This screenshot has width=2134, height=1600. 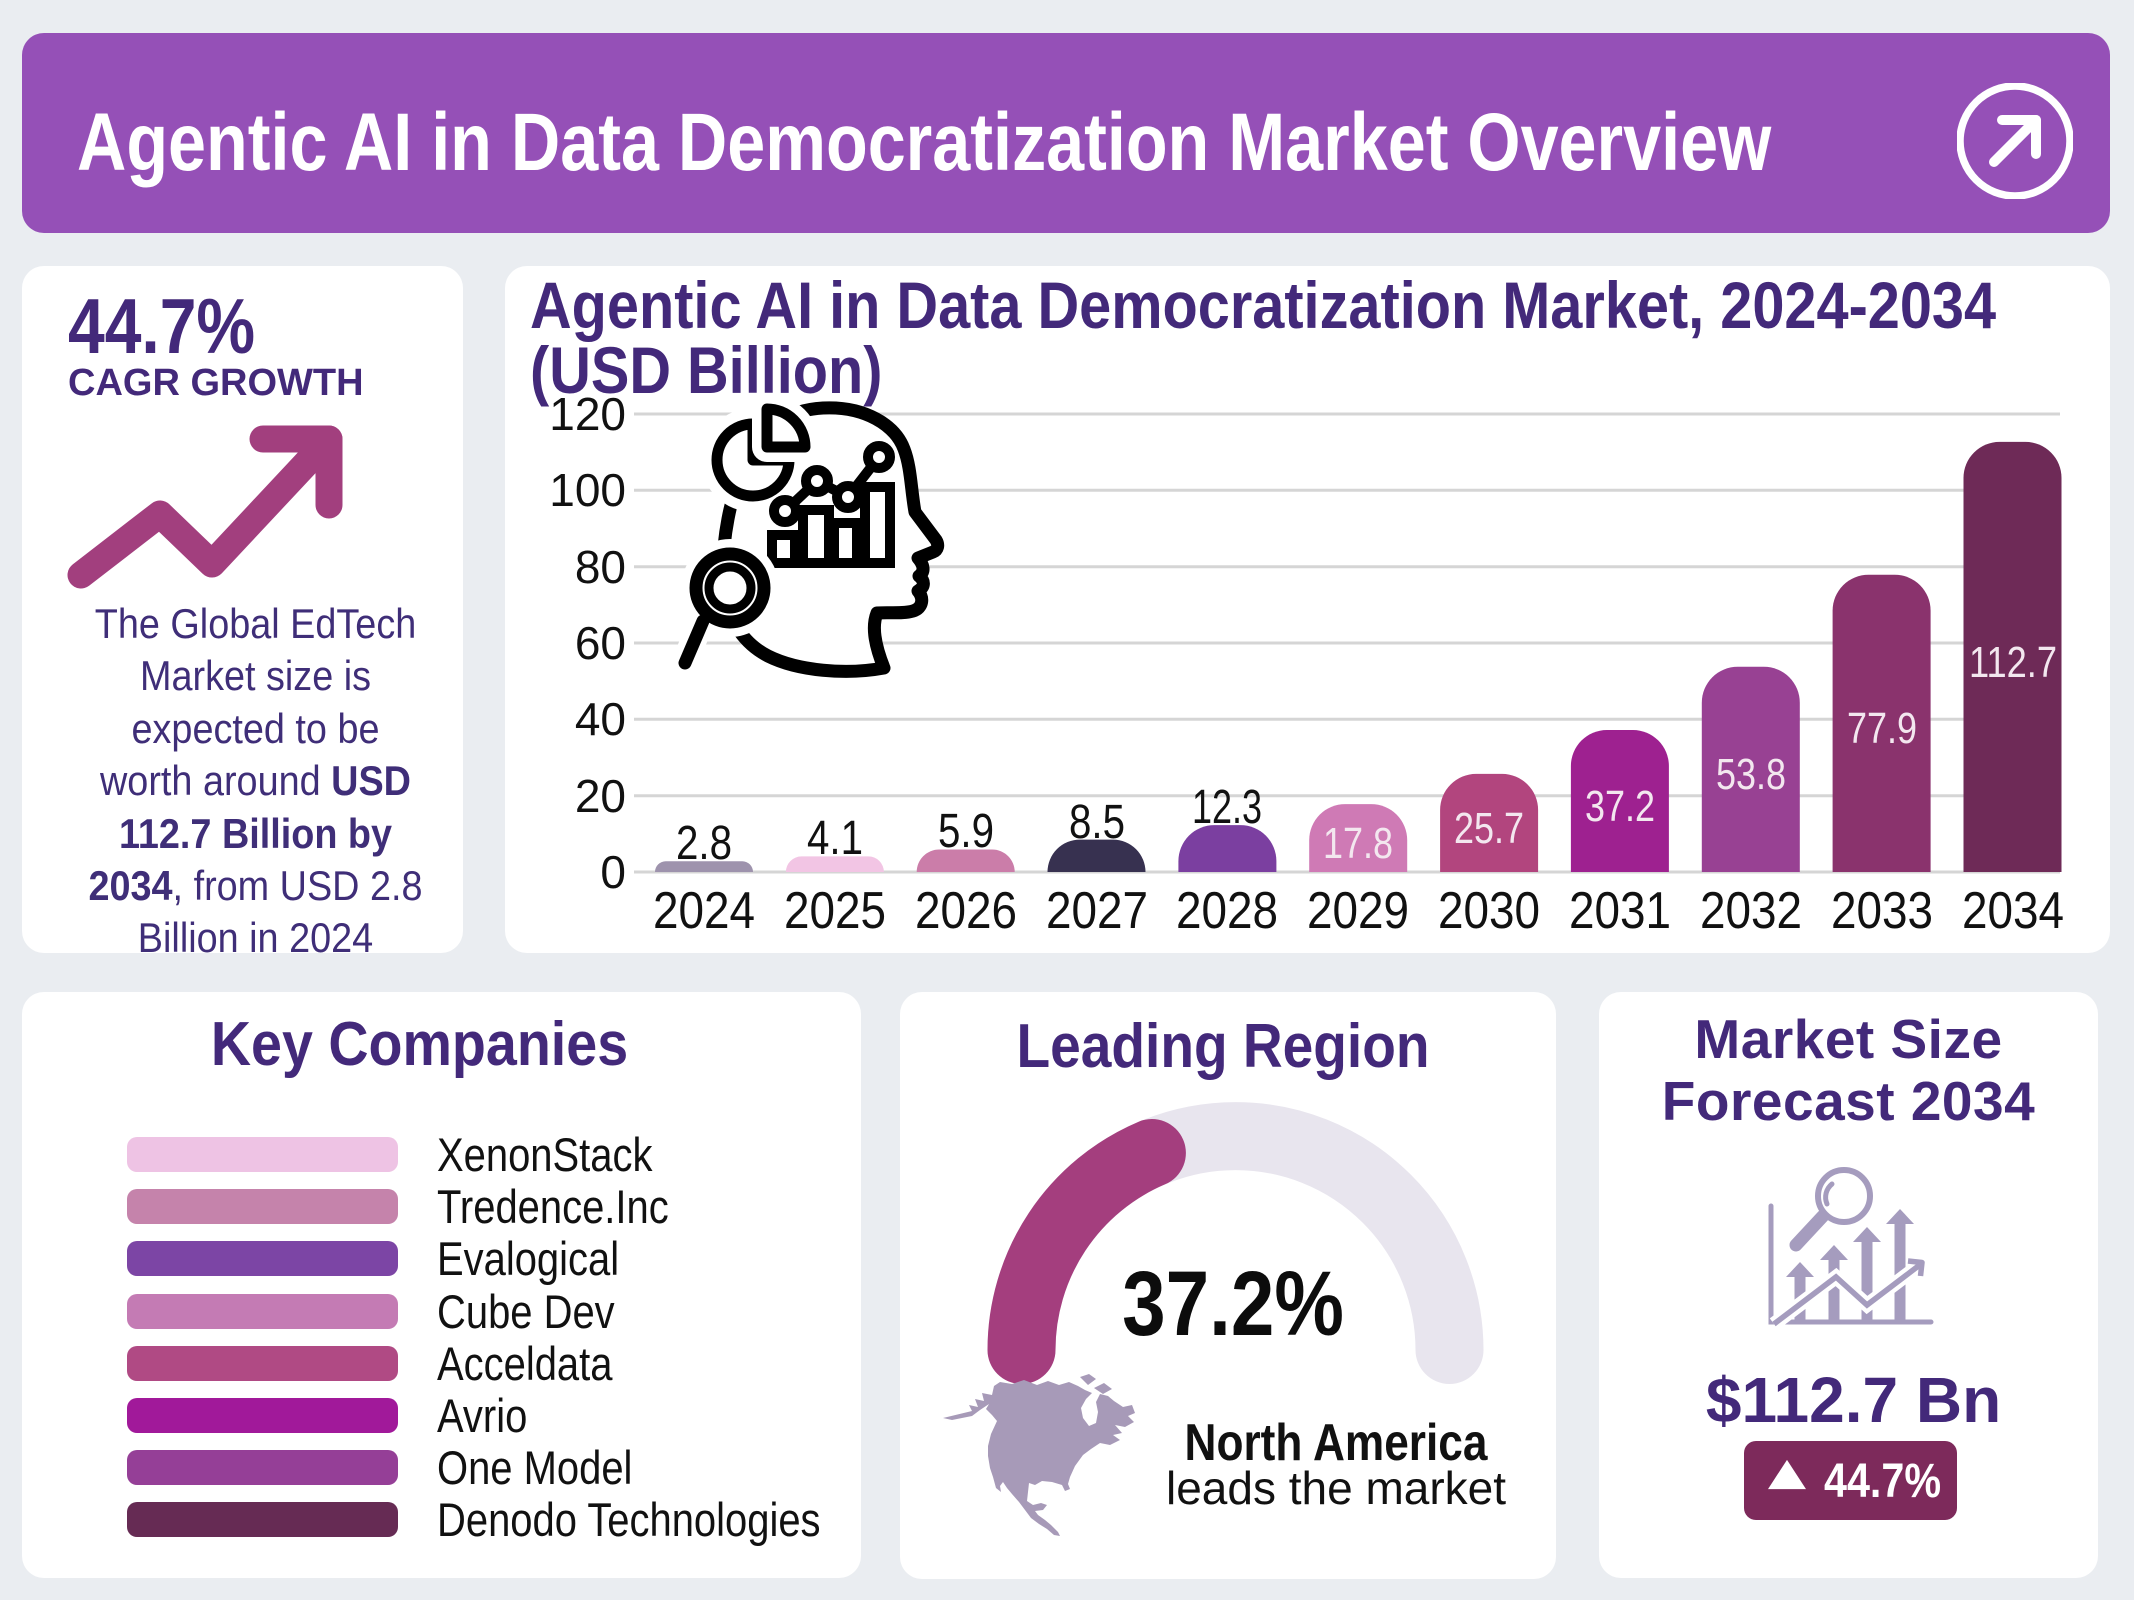 What do you see at coordinates (600, 719) in the screenshot?
I see `svg-text: 40` at bounding box center [600, 719].